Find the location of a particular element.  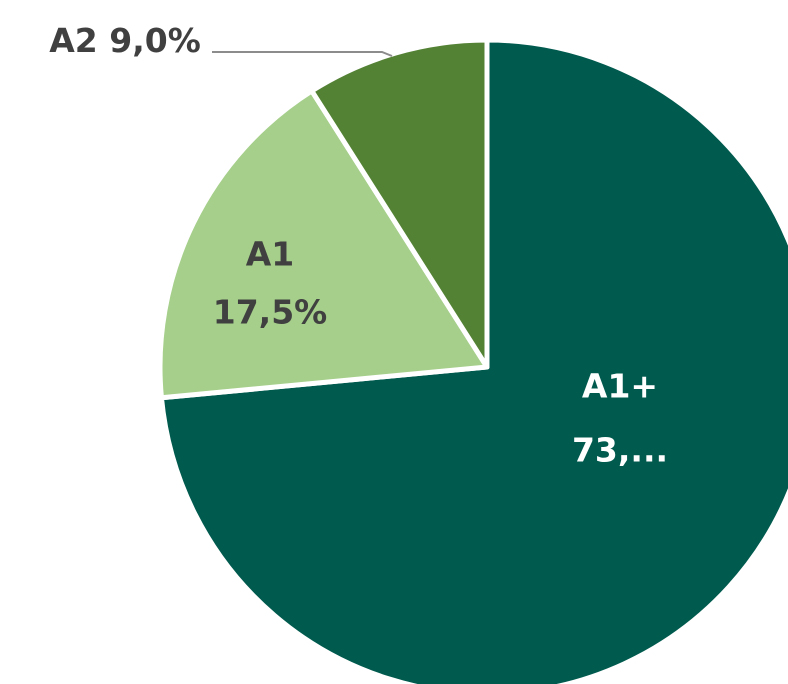

category-label: A2 is located at coordinates (73, 40).